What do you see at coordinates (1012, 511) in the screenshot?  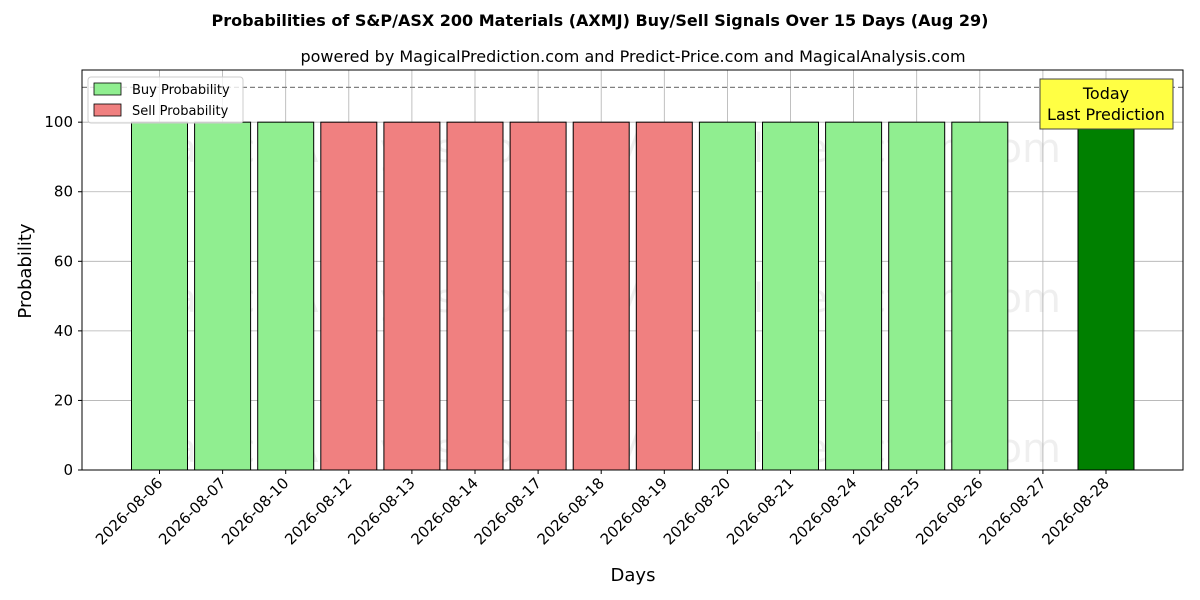 I see `x-tick-label: 2026-08-27` at bounding box center [1012, 511].